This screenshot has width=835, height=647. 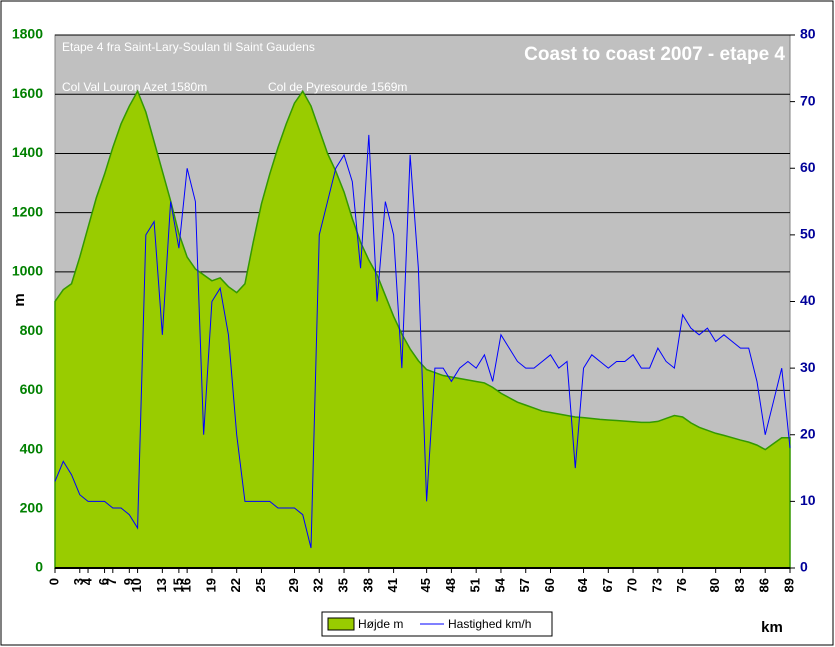 What do you see at coordinates (524, 585) in the screenshot?
I see `x-tick-label: 57` at bounding box center [524, 585].